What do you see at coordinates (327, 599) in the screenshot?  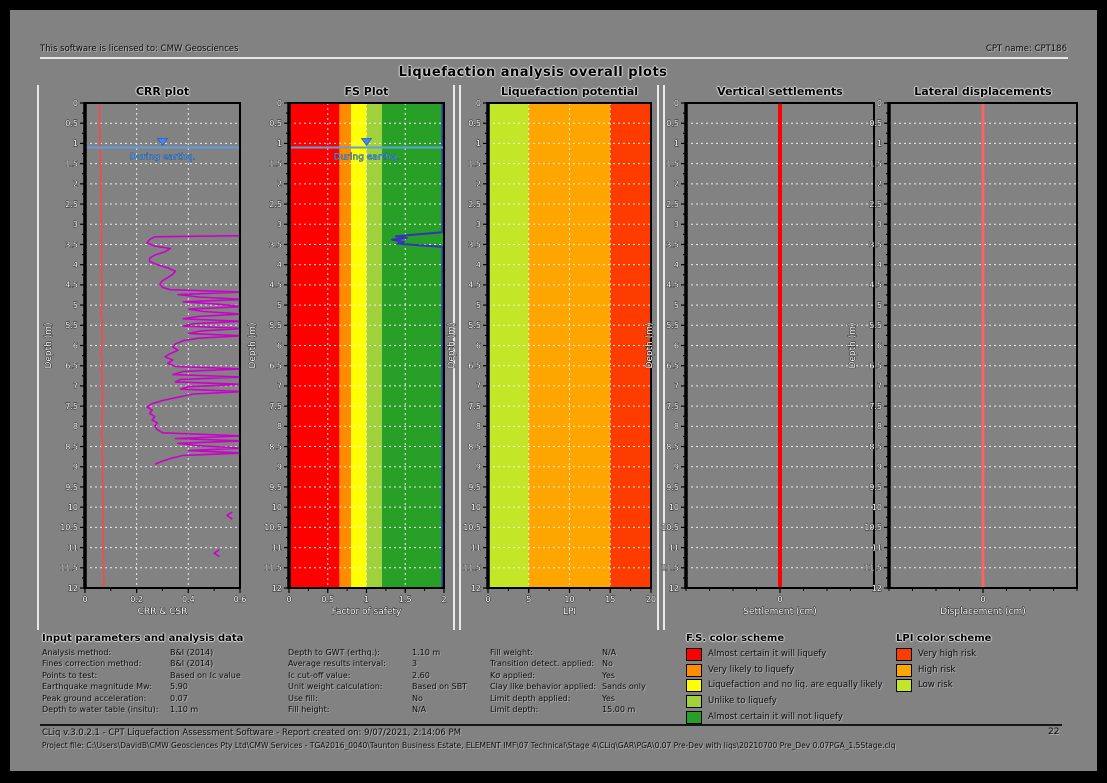 I see `x-tick-label: 0.5` at bounding box center [327, 599].